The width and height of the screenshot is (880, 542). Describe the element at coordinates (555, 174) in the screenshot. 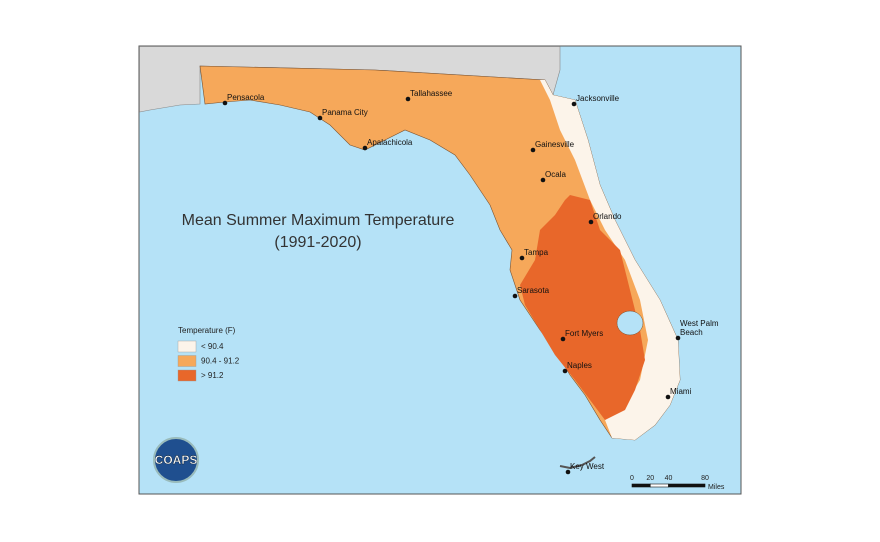

I see `city-label: Ocala` at that location.